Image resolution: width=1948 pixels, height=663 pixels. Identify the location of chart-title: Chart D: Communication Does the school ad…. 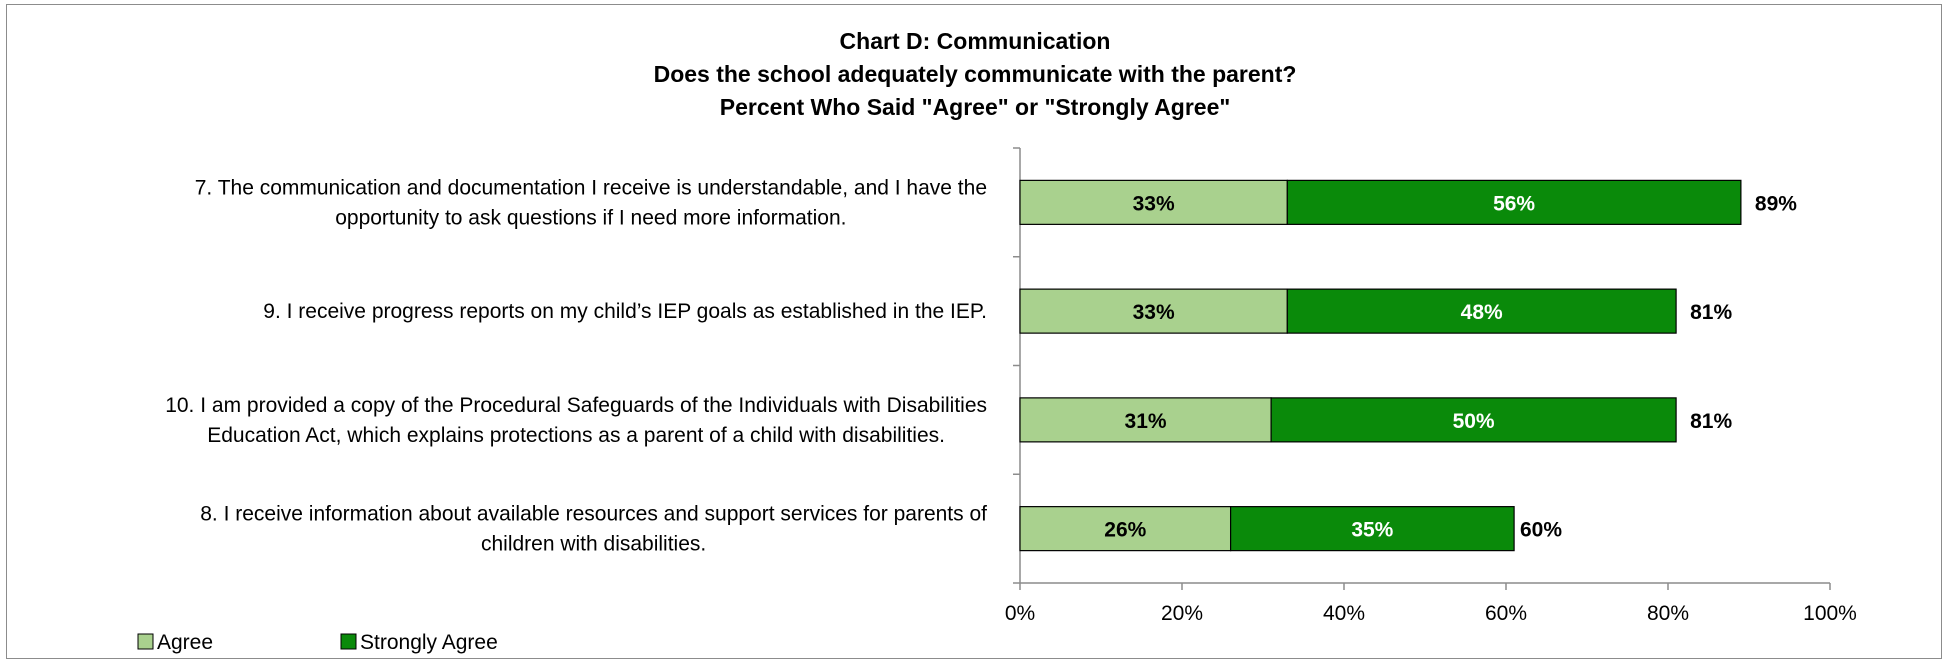
(975, 74).